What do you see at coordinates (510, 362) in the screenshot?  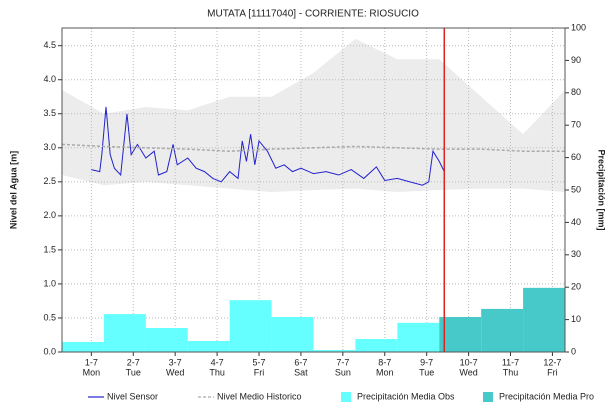 I see `x-tick-label: 11-7` at bounding box center [510, 362].